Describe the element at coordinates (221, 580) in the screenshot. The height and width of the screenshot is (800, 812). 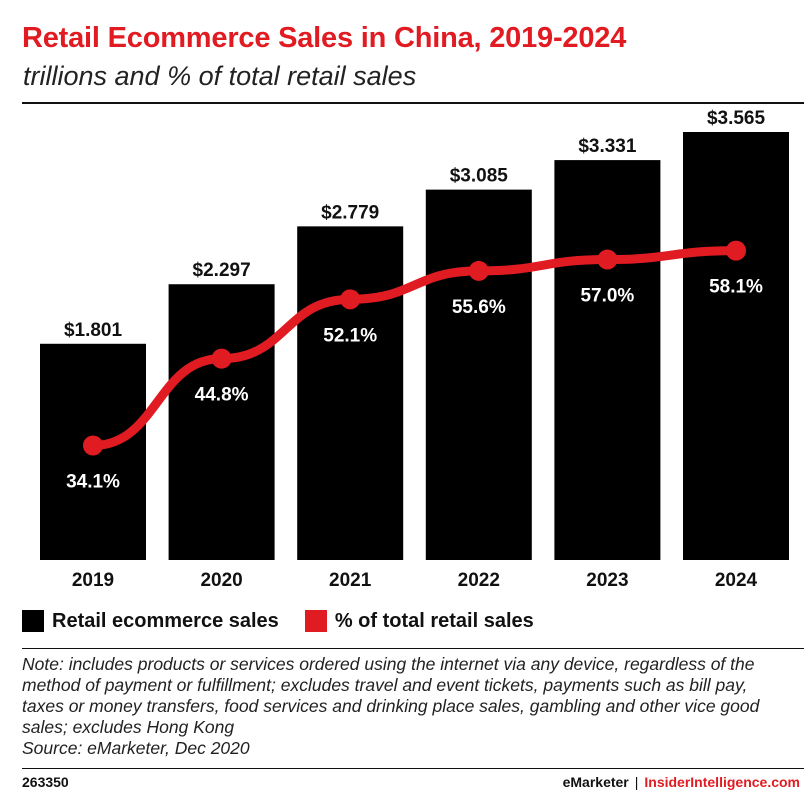
I see `x-tick-label-2020: 2020` at that location.